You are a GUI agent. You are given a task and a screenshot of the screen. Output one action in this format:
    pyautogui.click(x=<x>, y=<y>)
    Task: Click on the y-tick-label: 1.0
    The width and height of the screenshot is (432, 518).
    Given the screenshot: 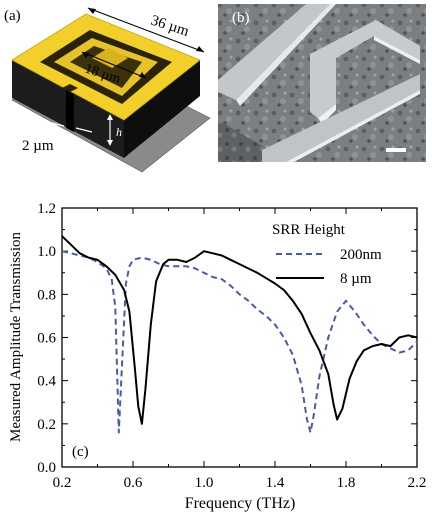 What is the action you would take?
    pyautogui.click(x=46, y=252)
    